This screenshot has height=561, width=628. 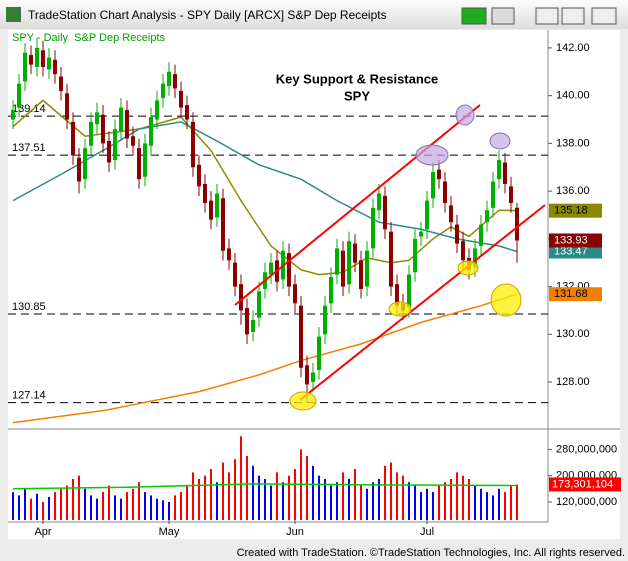 I want to click on close-button, so click(x=604, y=16).